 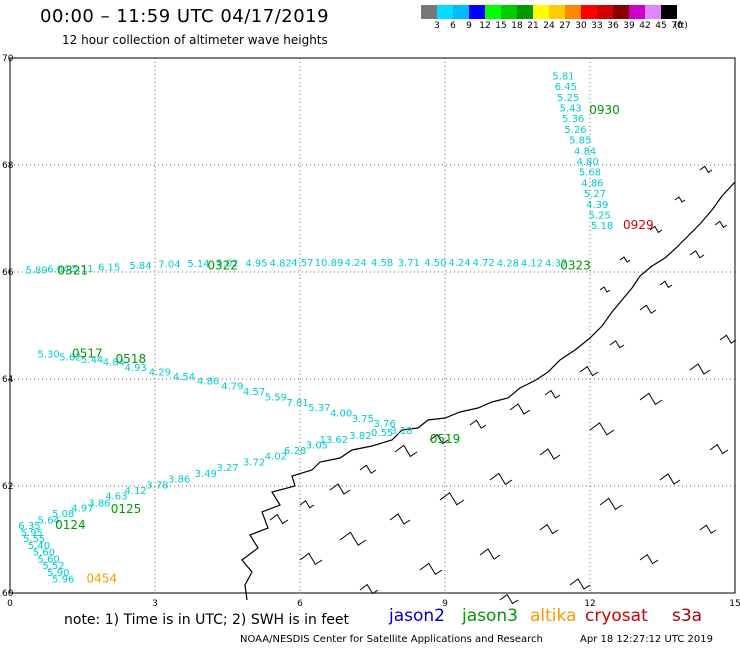 I want to click on pass-time-label: 0322, so click(x=222, y=265).